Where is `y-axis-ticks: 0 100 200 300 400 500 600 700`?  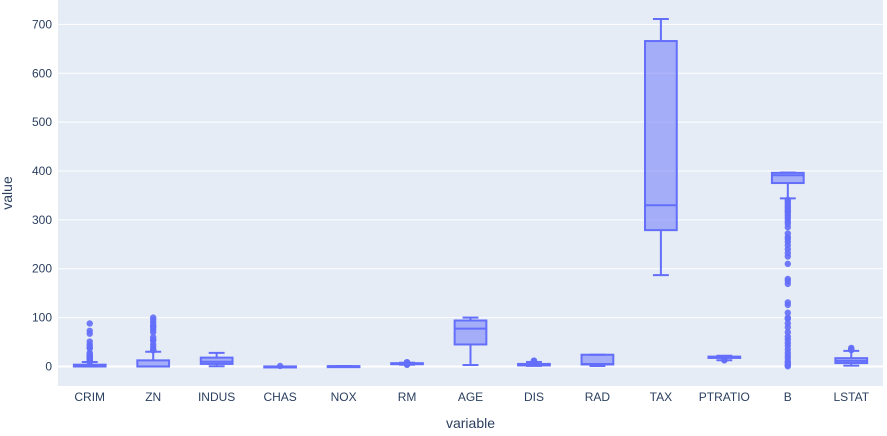
y-axis-ticks: 0 100 200 300 400 500 600 700 is located at coordinates (42, 195).